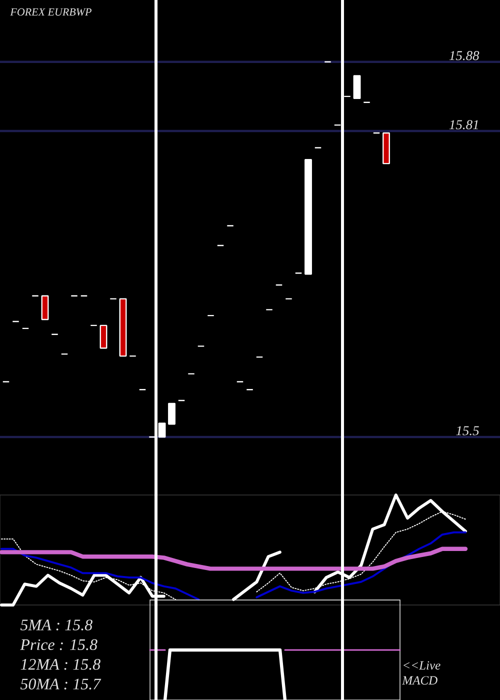 This screenshot has width=500, height=700. What do you see at coordinates (51, 12) in the screenshot?
I see `chart-title: FOREX EURBWP` at bounding box center [51, 12].